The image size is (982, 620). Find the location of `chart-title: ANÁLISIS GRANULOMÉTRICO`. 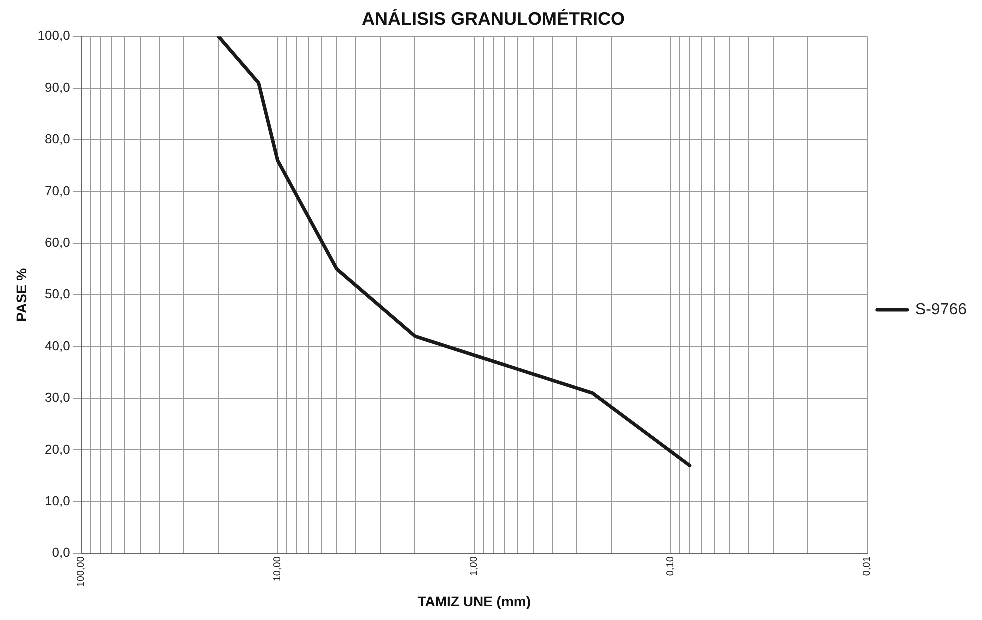

chart-title: ANÁLISIS GRANULOMÉTRICO is located at coordinates (493, 18).